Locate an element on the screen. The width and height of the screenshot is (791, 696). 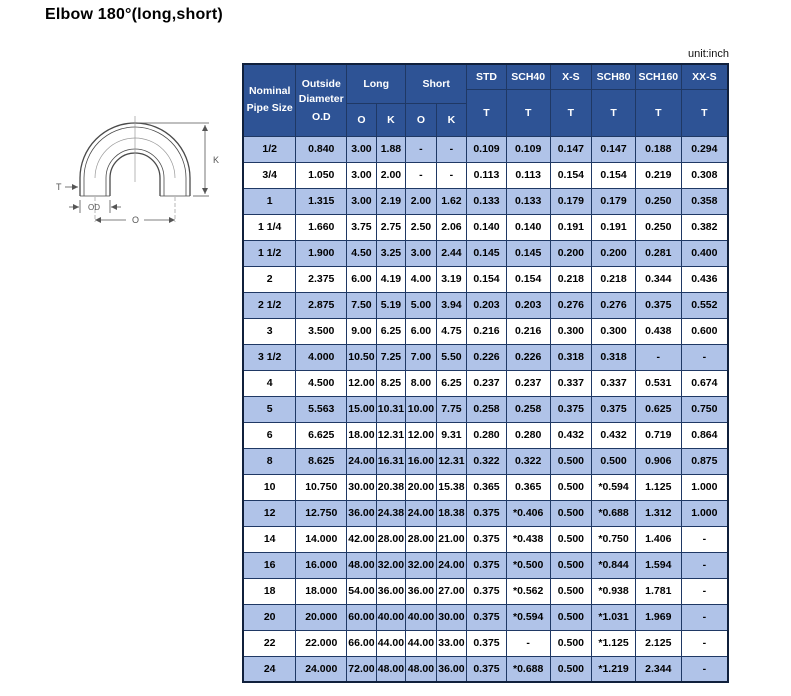
col-header-short-k: K is located at coordinates (451, 119).